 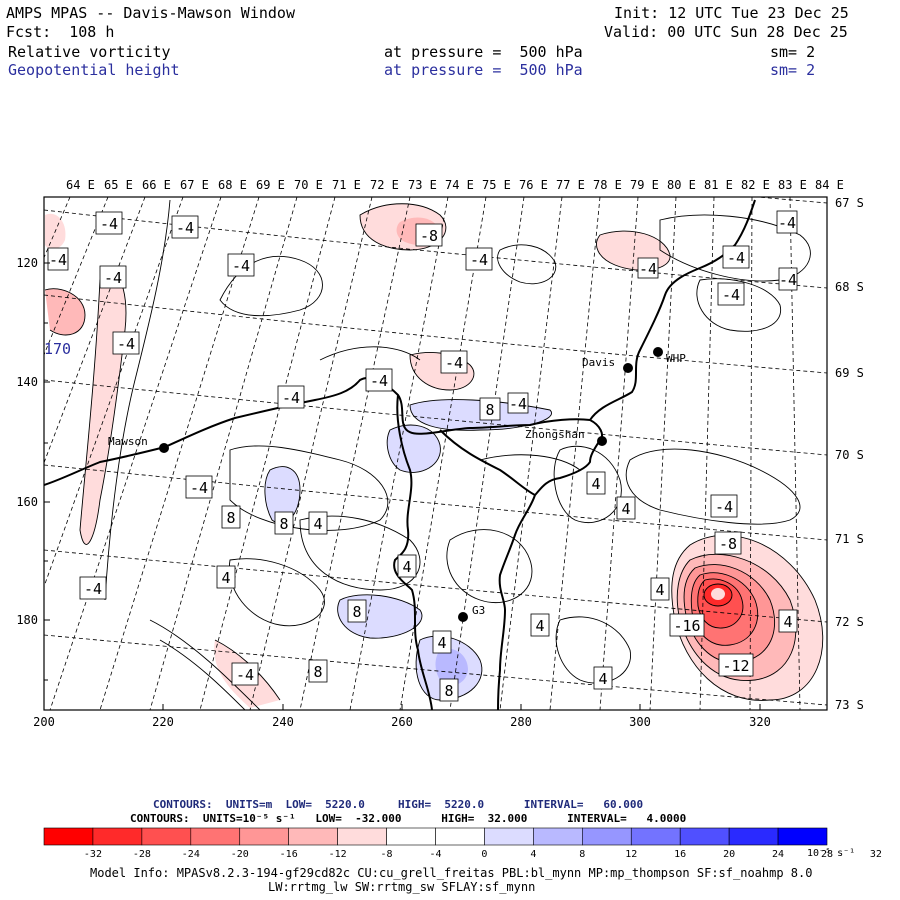 I want to click on lon-label: 74 E, so click(x=459, y=185).